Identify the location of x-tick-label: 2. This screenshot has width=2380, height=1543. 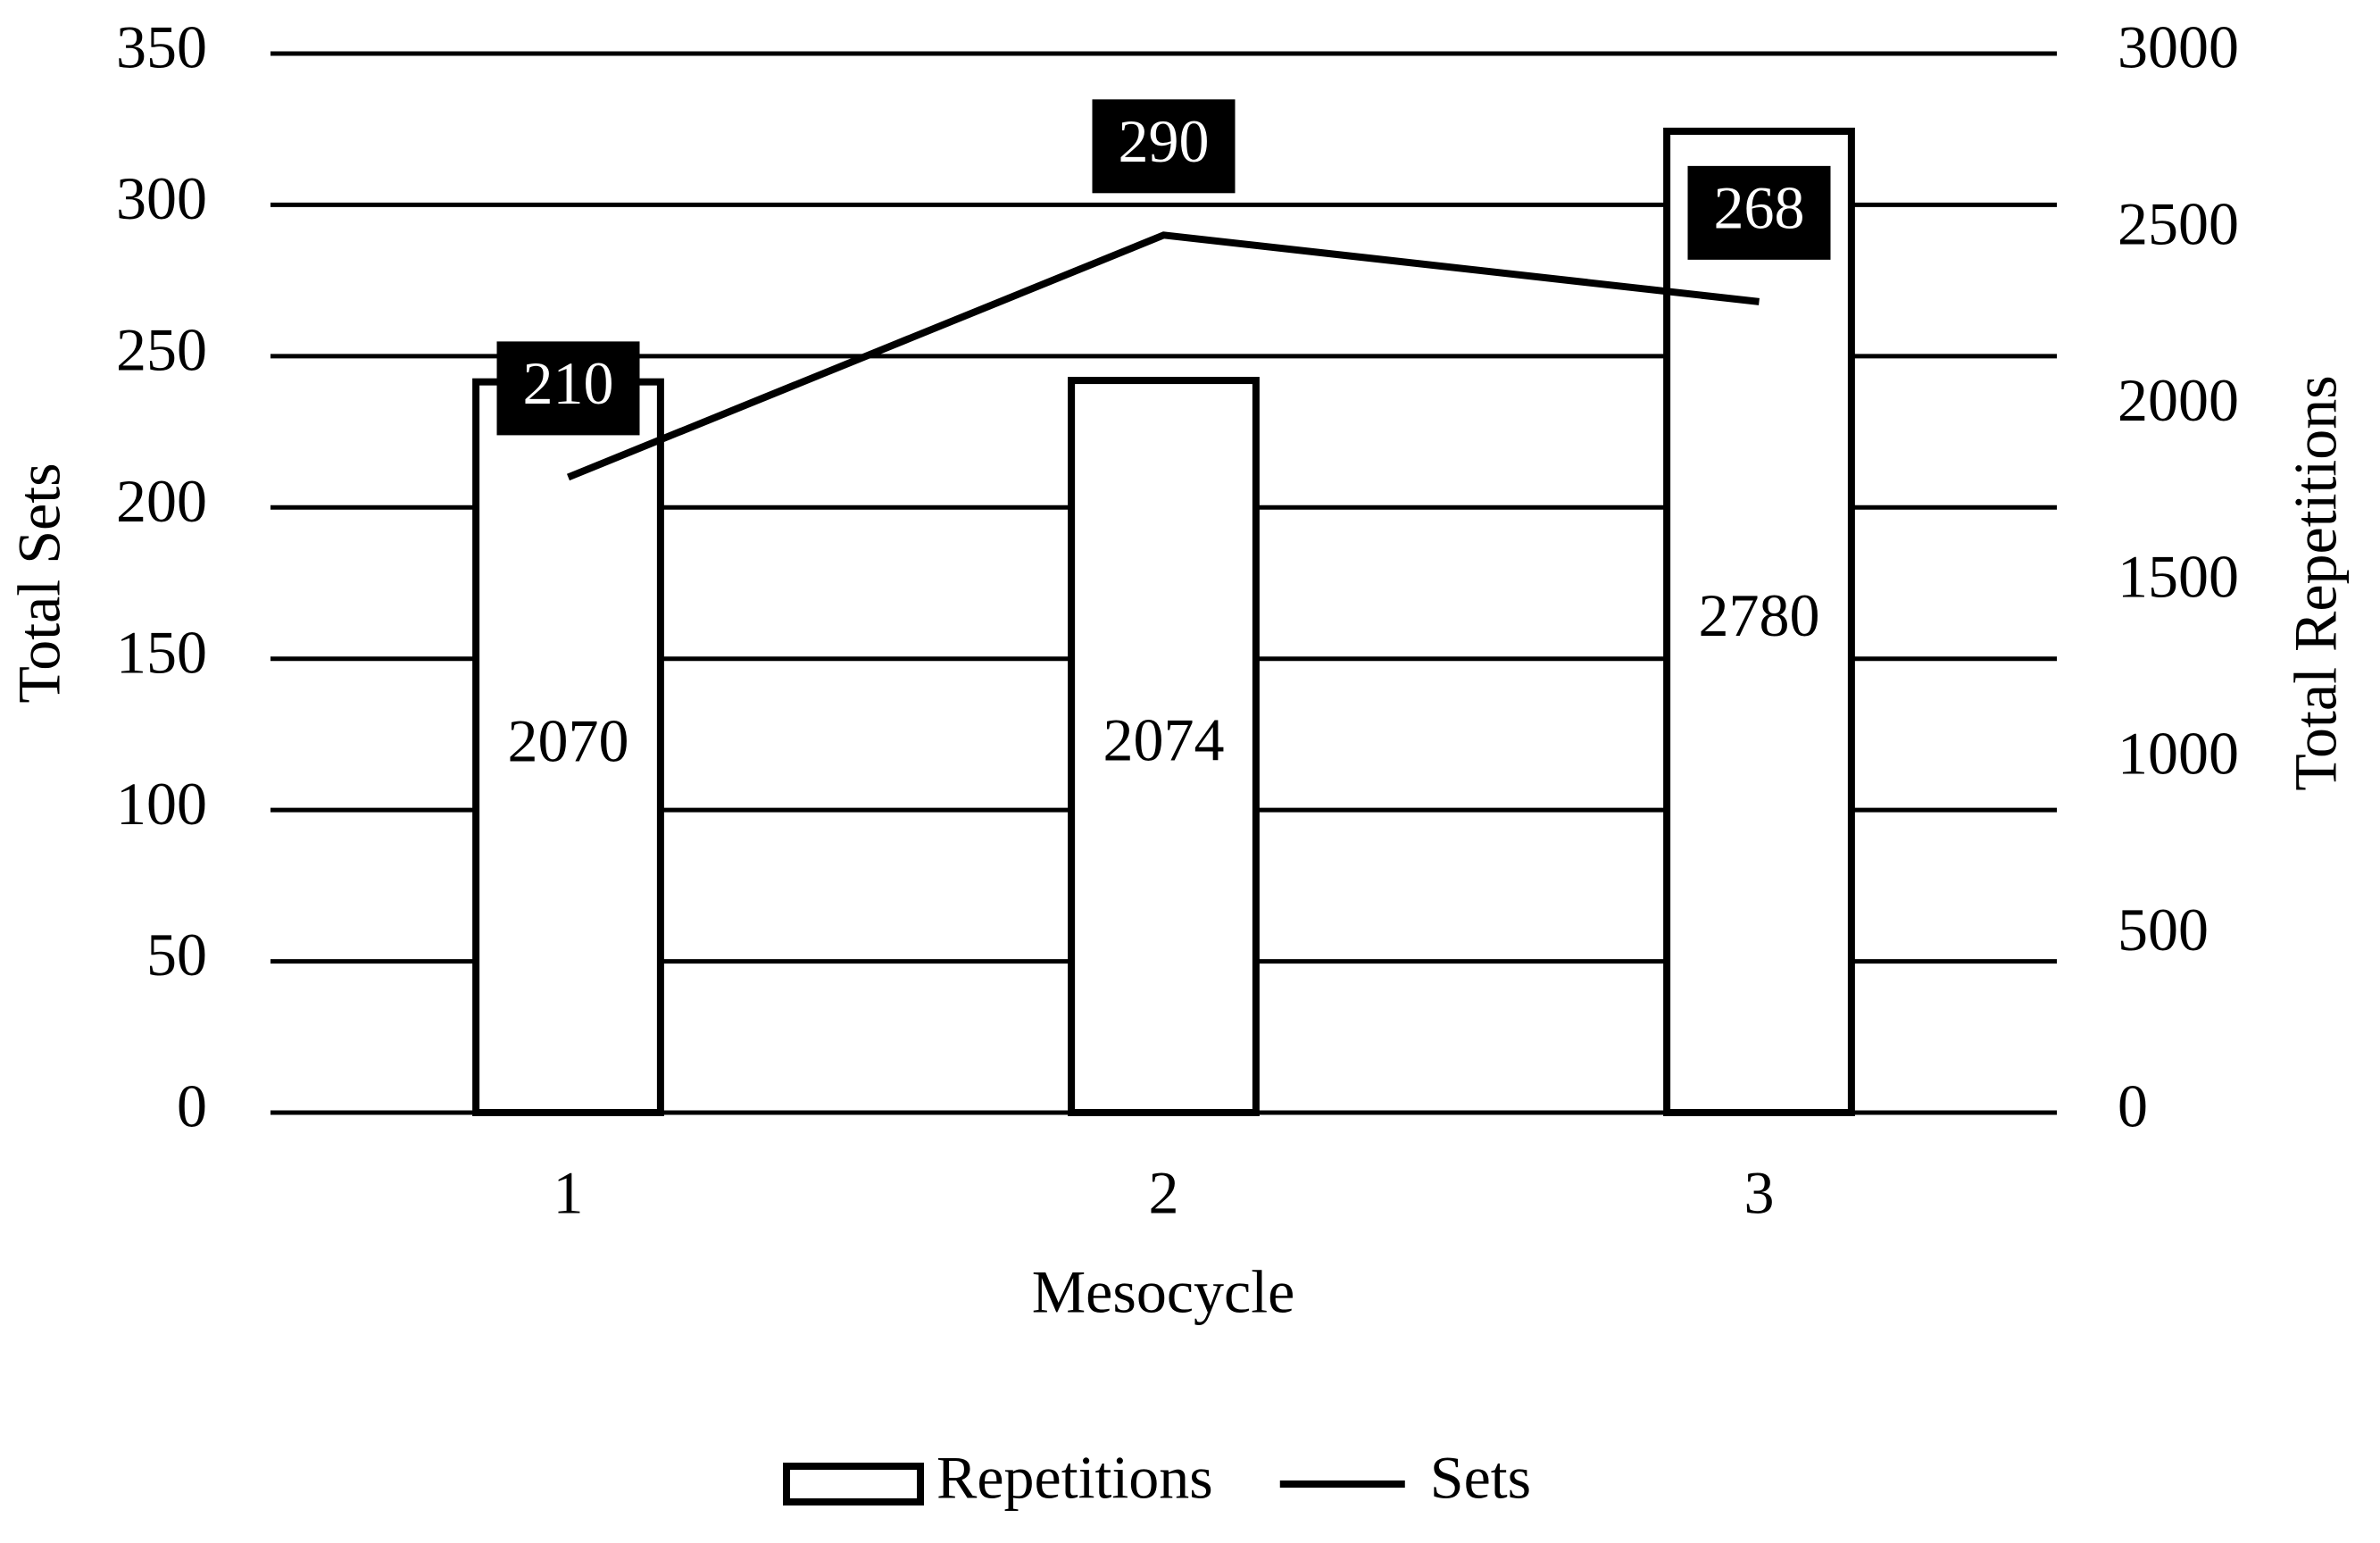
(1164, 1193).